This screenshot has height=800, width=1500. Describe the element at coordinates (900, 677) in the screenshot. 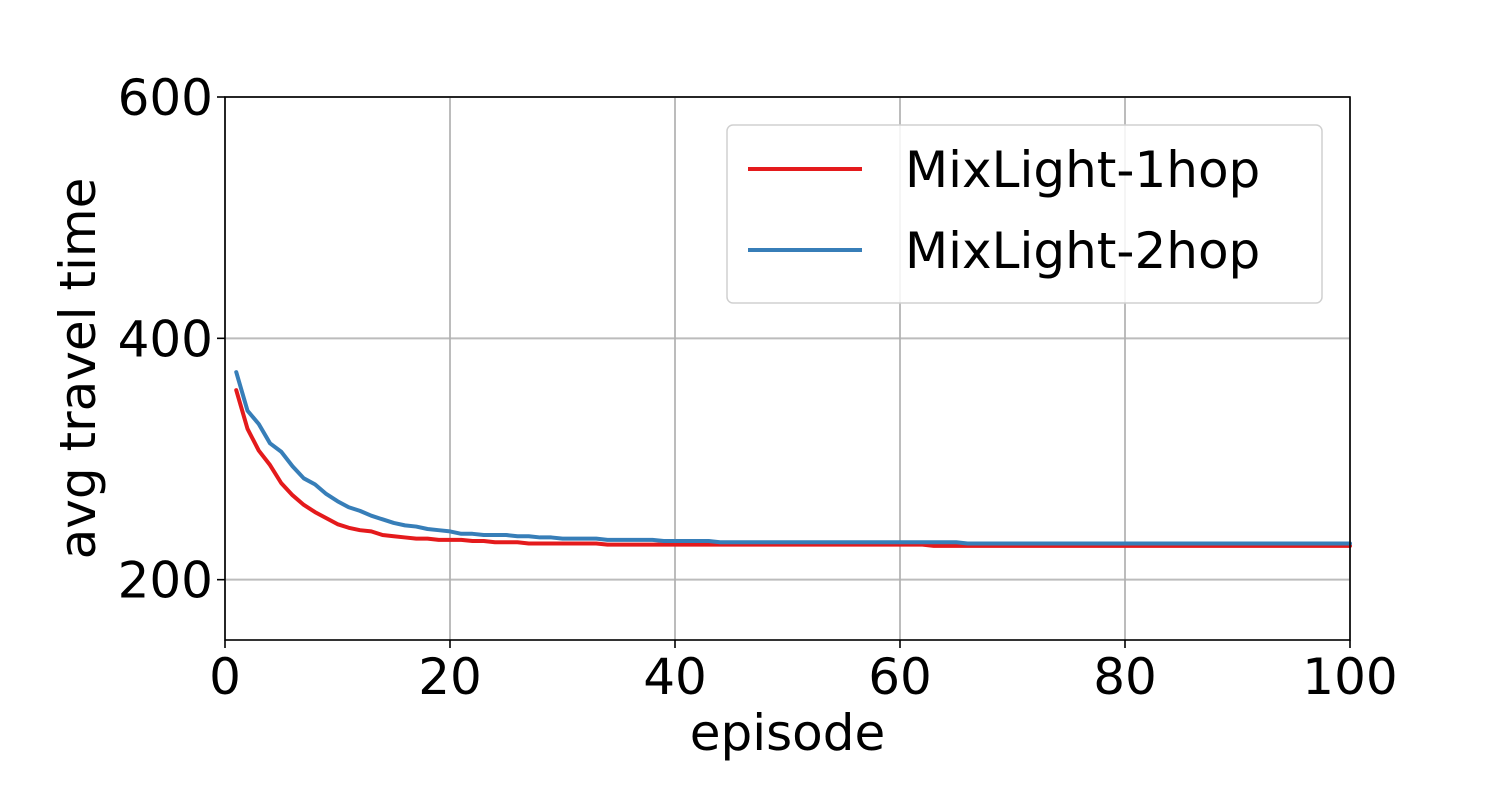

I see `x-tick-label: 60` at that location.